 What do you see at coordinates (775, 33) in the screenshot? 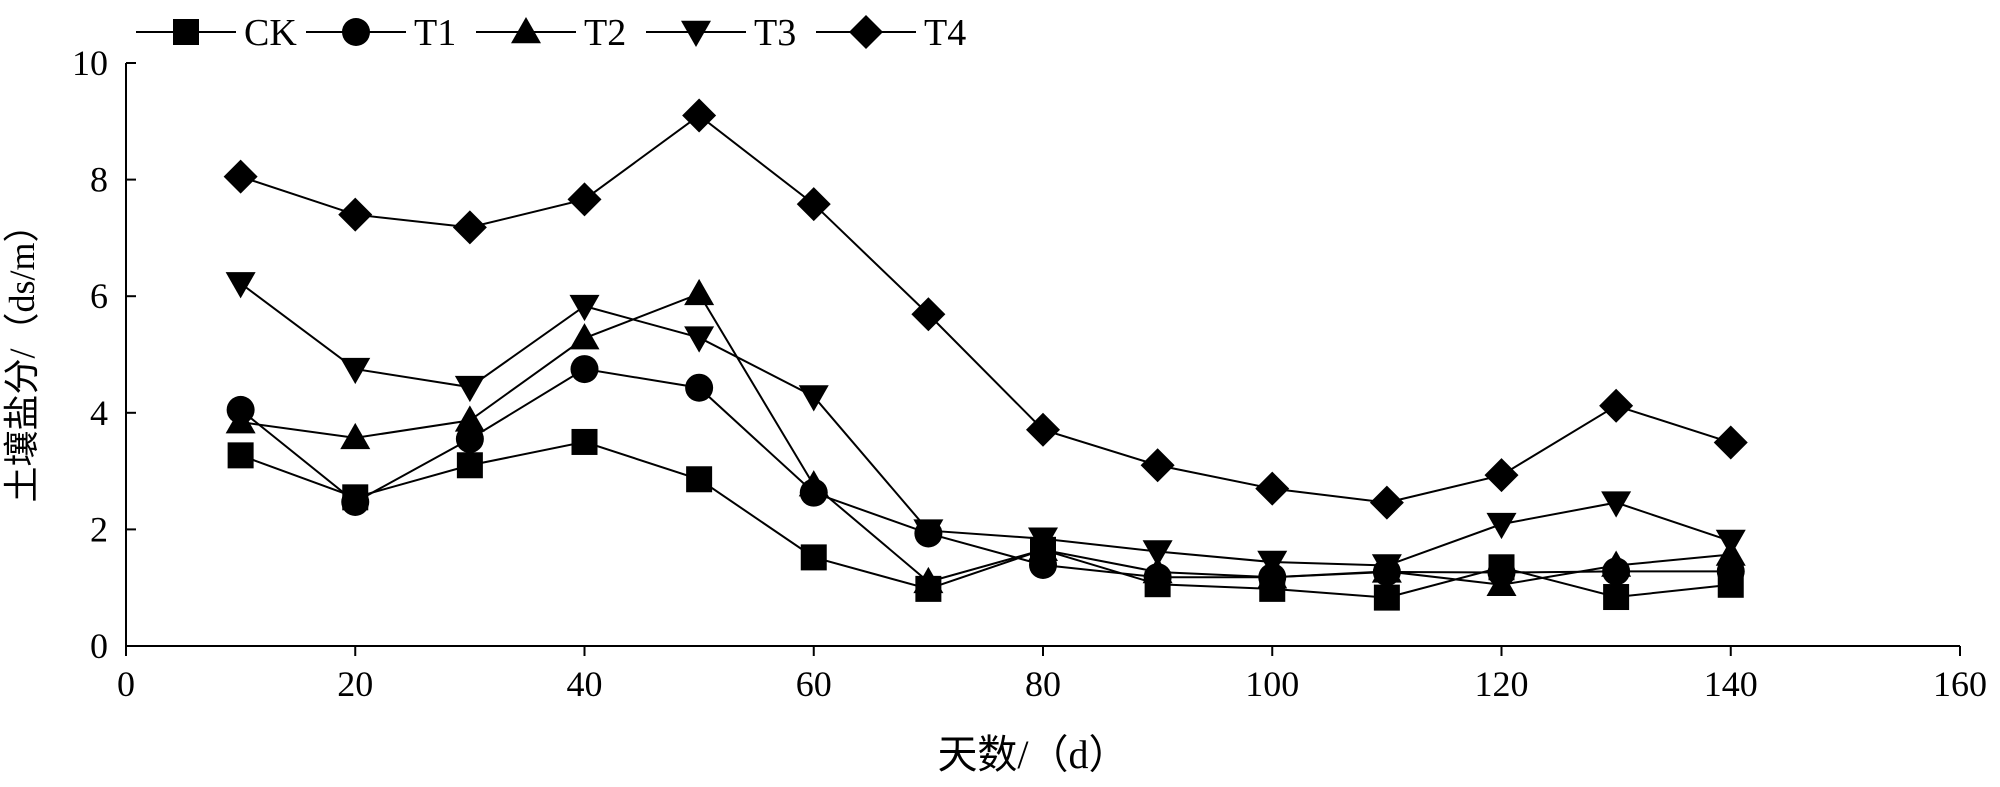
I see `legend-label-t3: T3` at bounding box center [775, 33].